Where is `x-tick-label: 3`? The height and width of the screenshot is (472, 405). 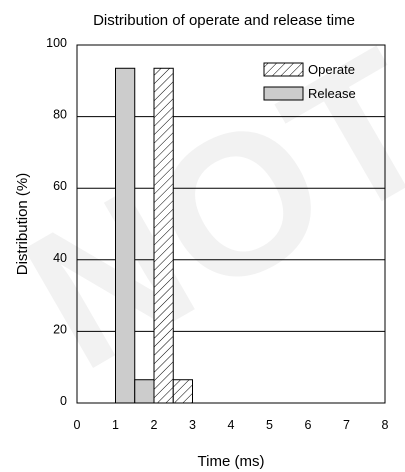 x-tick-label: 3 is located at coordinates (192, 425).